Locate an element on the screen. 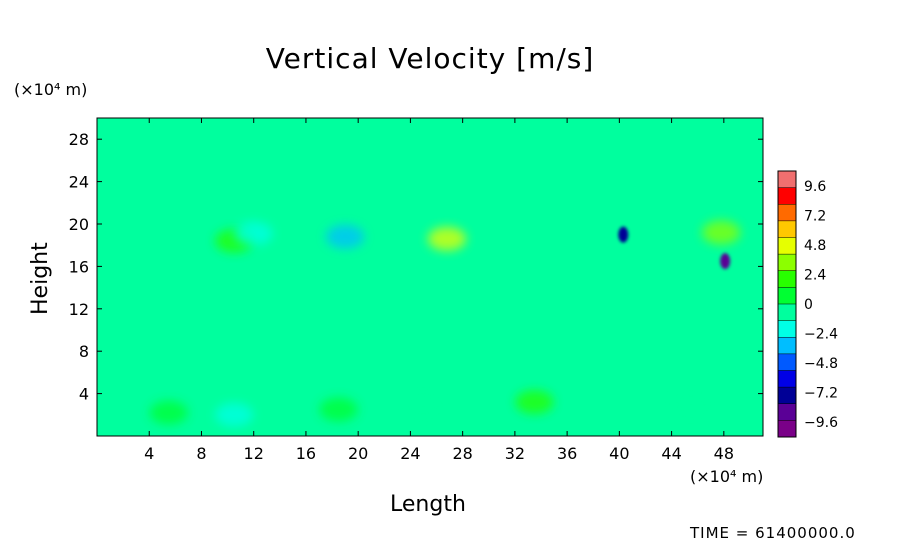 The height and width of the screenshot is (544, 904). colorbar-tick-label: 9.6 is located at coordinates (815, 187).